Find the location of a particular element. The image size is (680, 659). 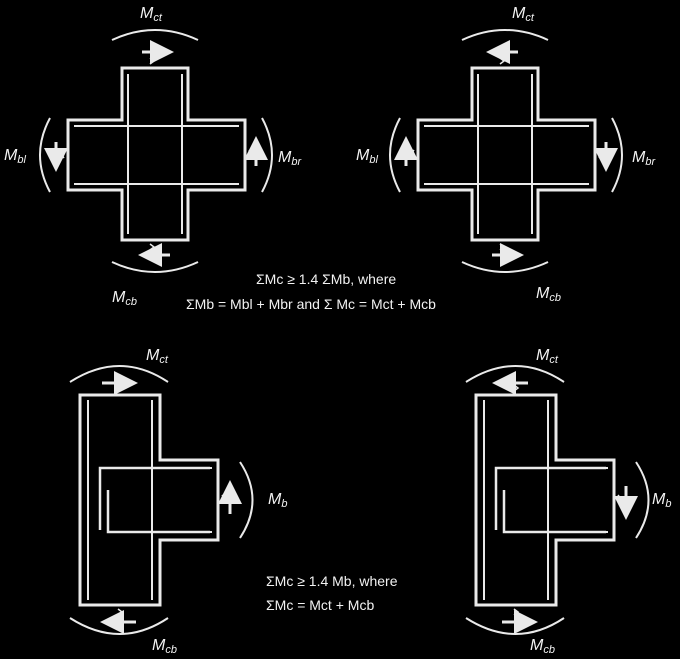

exterior-equation-line1: ΣMc ≥ 1.4 Mb, where is located at coordinates (332, 581).